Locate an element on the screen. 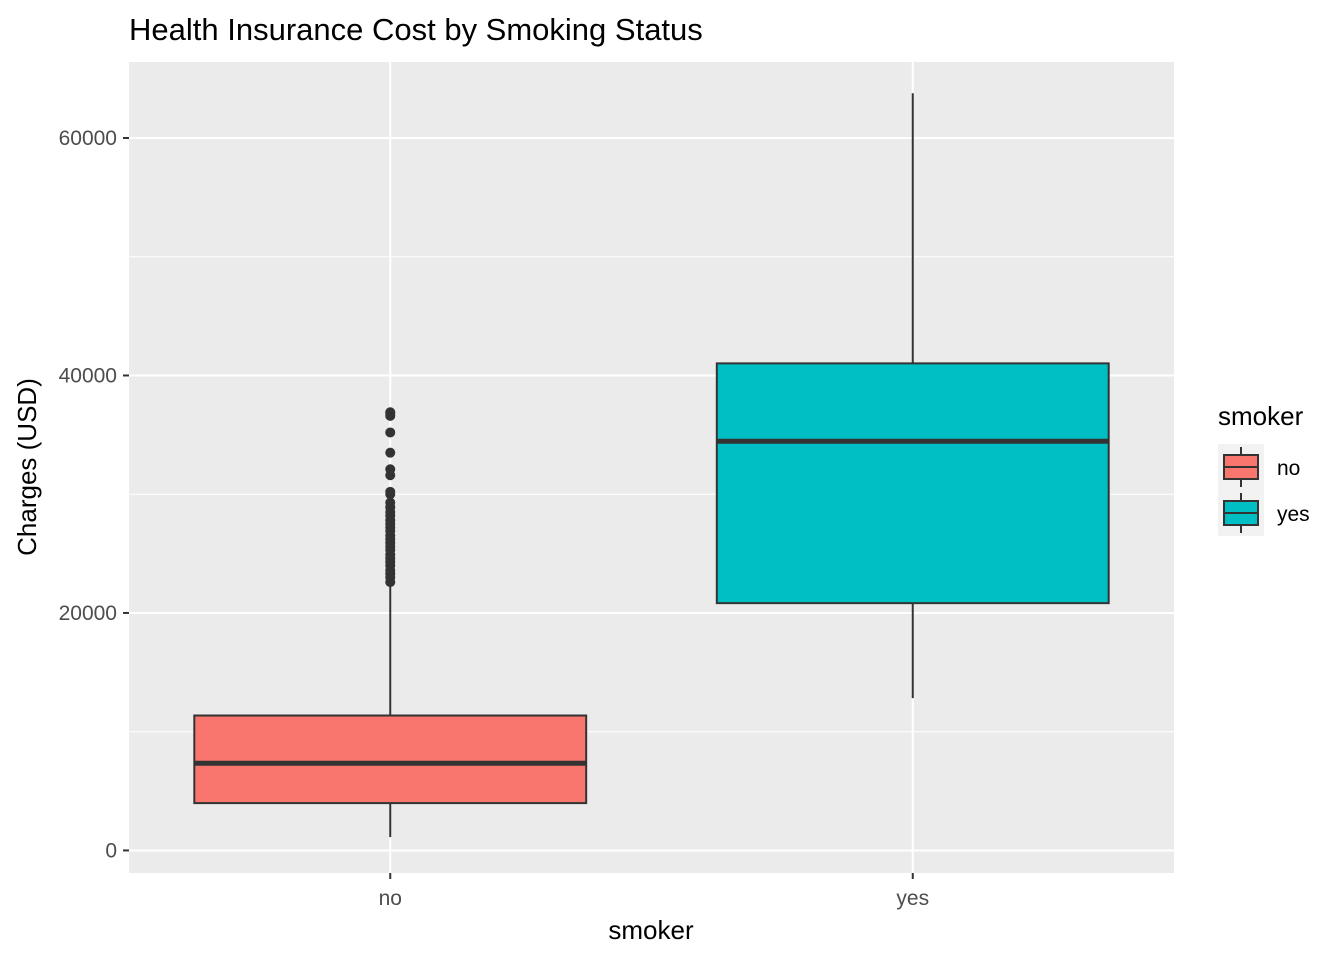 This screenshot has height=960, width=1344. legend-title: smoker is located at coordinates (1261, 416).